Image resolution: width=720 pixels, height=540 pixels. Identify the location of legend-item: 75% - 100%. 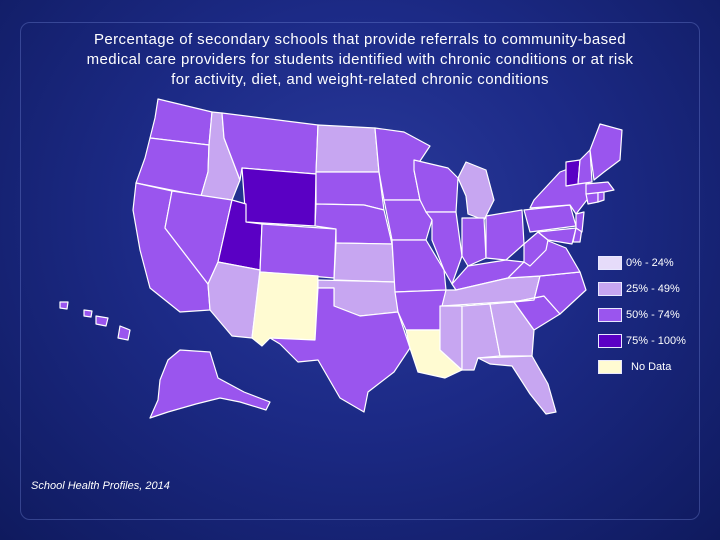
(653, 345).